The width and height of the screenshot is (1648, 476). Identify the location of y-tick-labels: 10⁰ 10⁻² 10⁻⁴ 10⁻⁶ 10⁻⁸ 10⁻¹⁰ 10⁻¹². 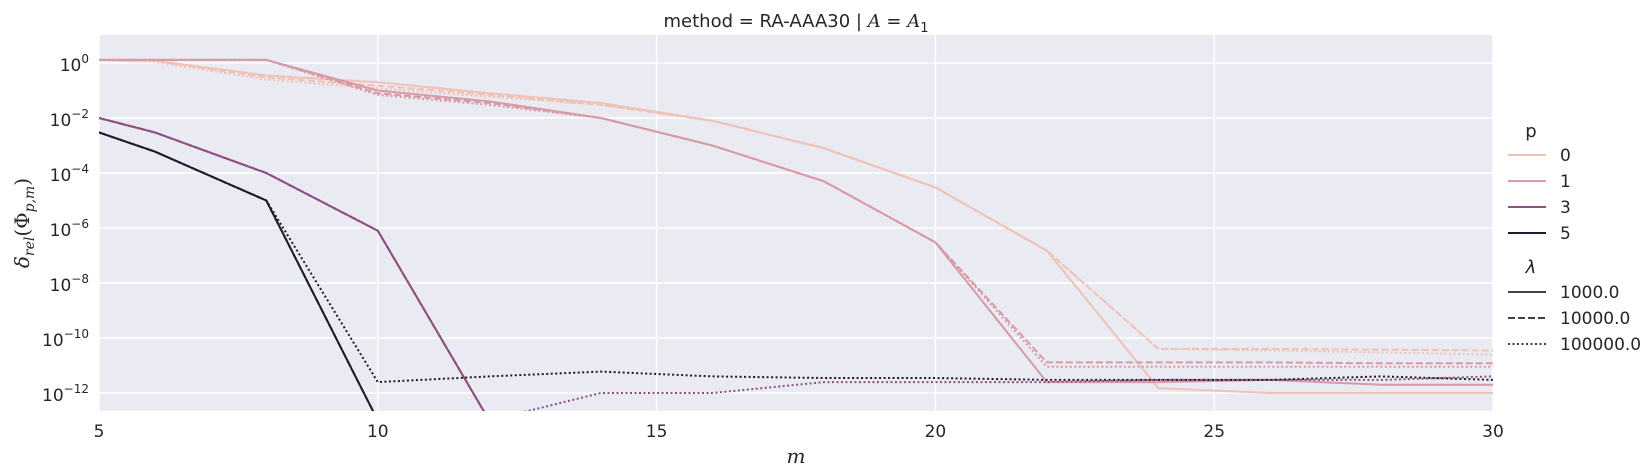
(65, 229).